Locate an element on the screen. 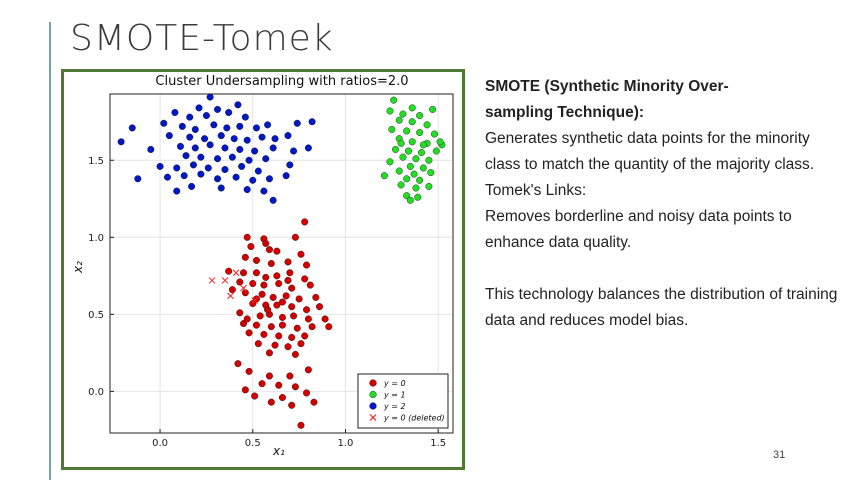  slide-title: SMOTE-Tomek is located at coordinates (202, 38).